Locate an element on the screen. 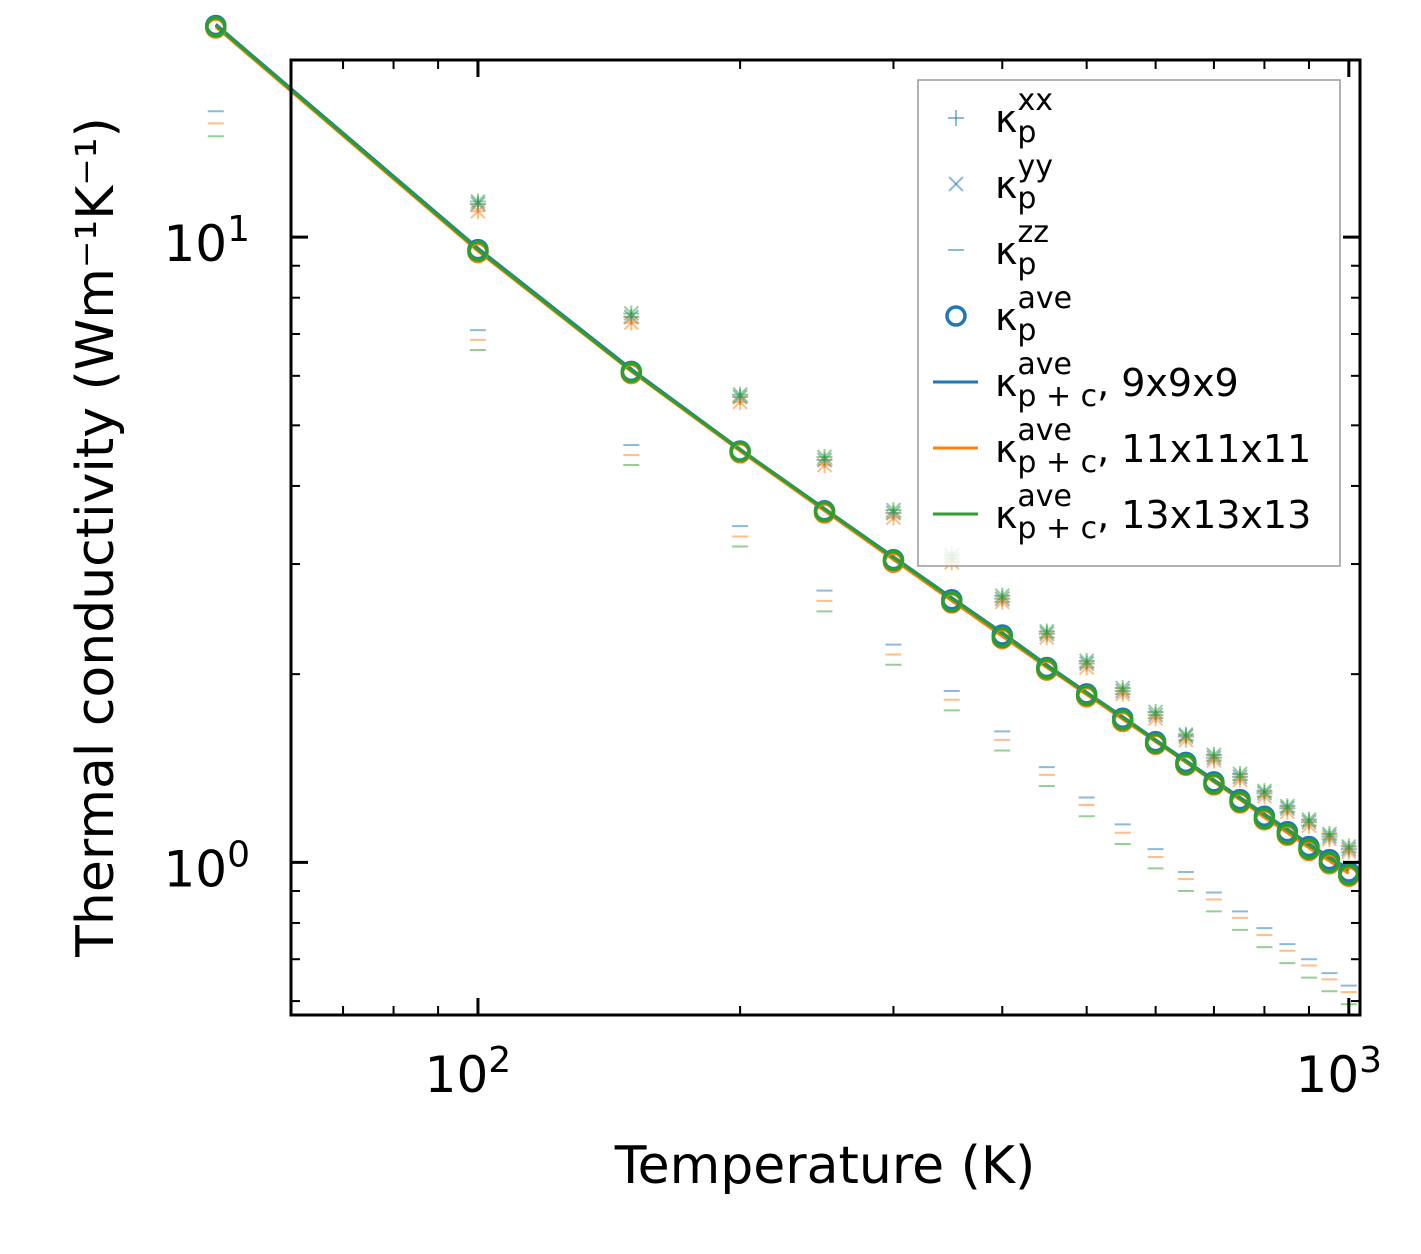 The image size is (1421, 1254). kave-marker-13x13x13-250-ring is located at coordinates (824, 511).